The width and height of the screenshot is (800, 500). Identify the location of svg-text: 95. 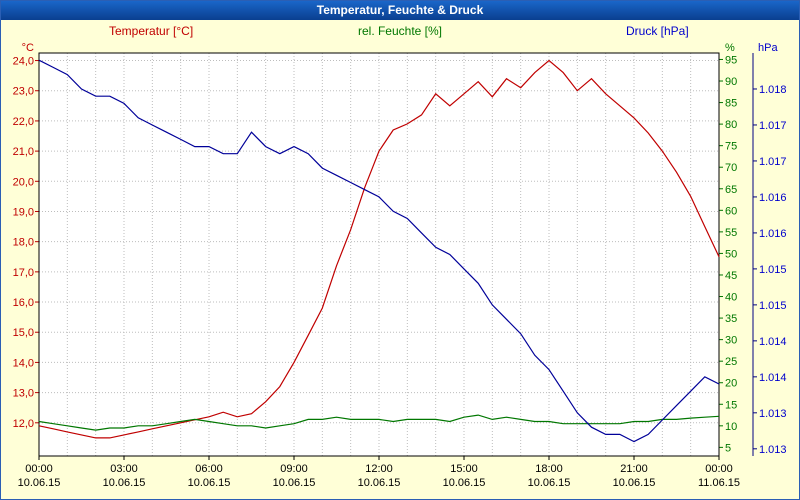
(731, 60).